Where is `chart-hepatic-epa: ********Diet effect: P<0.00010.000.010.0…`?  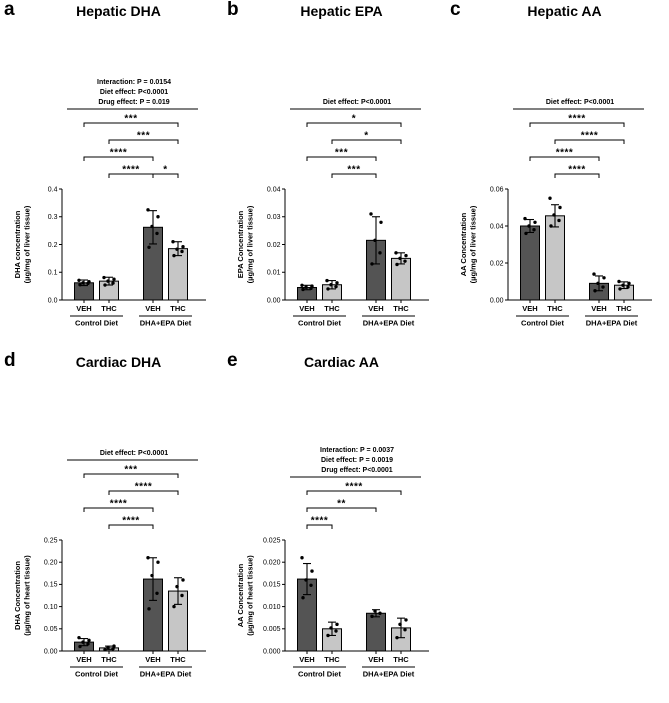
chart-hepatic-epa: ********Diet effect: P<0.00010.000.010.0… is located at coordinates (332, 213).